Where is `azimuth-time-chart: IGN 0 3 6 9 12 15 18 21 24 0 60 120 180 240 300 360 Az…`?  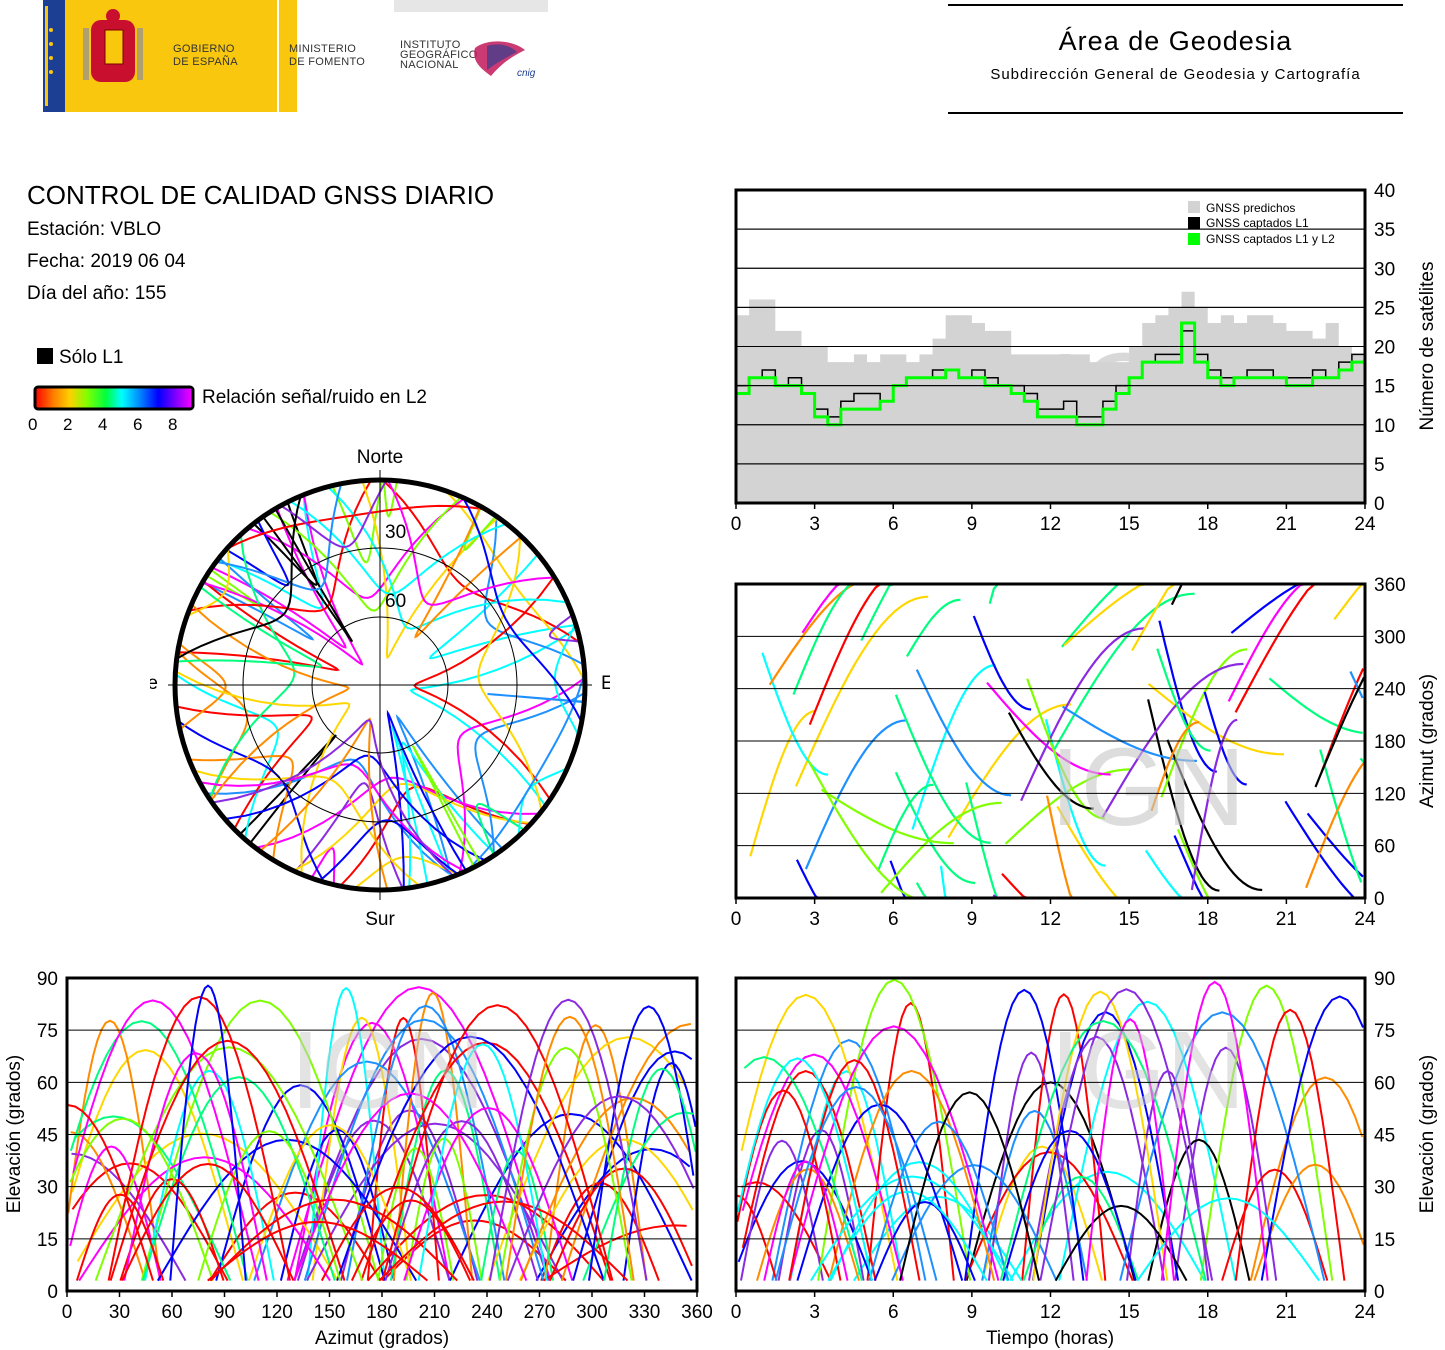 azimuth-time-chart: IGN 0 3 6 9 12 15 18 21 24 0 60 120 180 240 300 360 Az… is located at coordinates (1084, 752).